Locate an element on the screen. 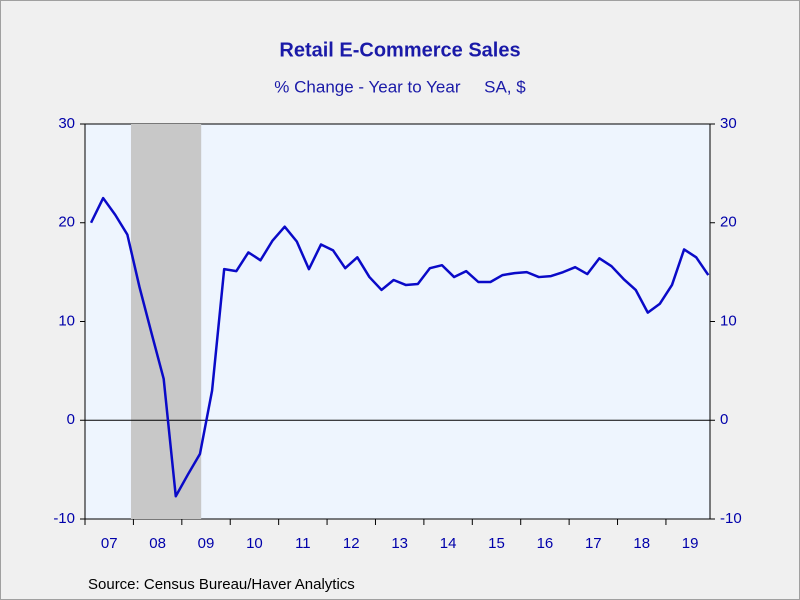 This screenshot has height=600, width=800. recession-band is located at coordinates (166, 321).